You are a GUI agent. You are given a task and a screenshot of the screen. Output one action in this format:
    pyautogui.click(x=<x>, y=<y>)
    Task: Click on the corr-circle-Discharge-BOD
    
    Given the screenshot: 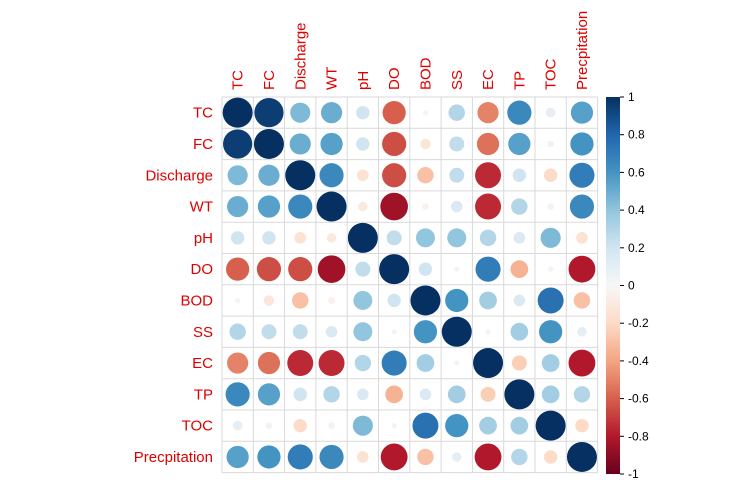 What is the action you would take?
    pyautogui.click(x=425, y=175)
    